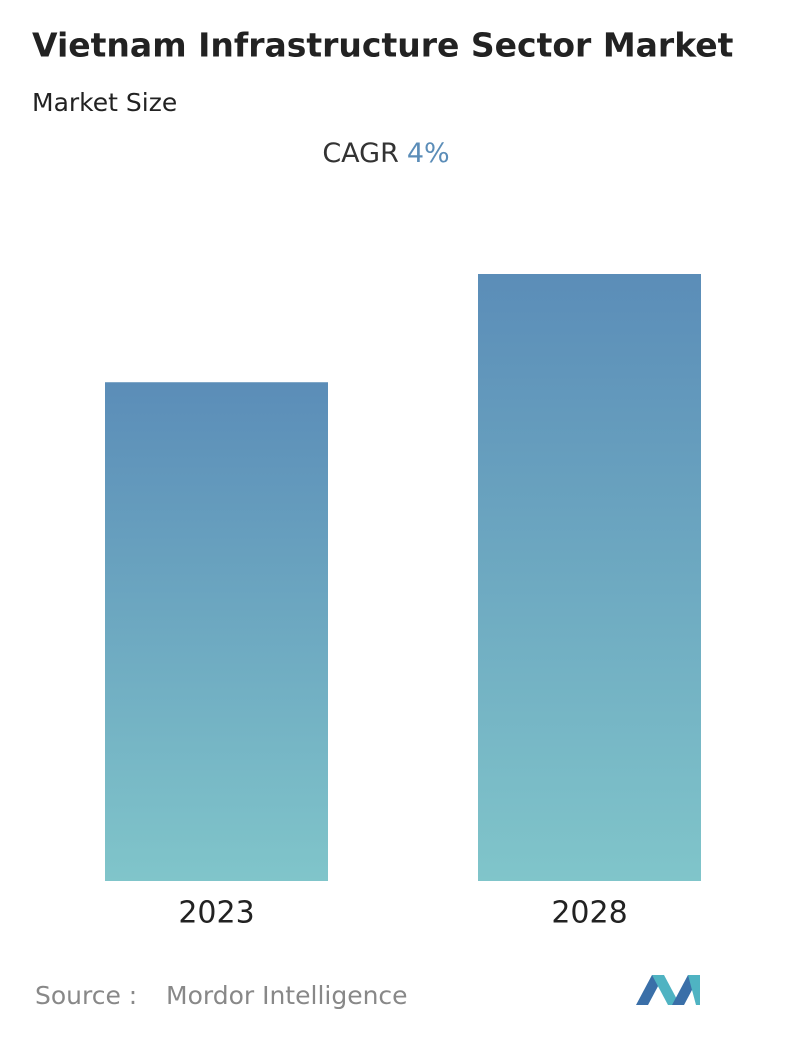 The height and width of the screenshot is (1038, 796). What do you see at coordinates (360, 153) in the screenshot?
I see `cagr-label: CAGR` at bounding box center [360, 153].